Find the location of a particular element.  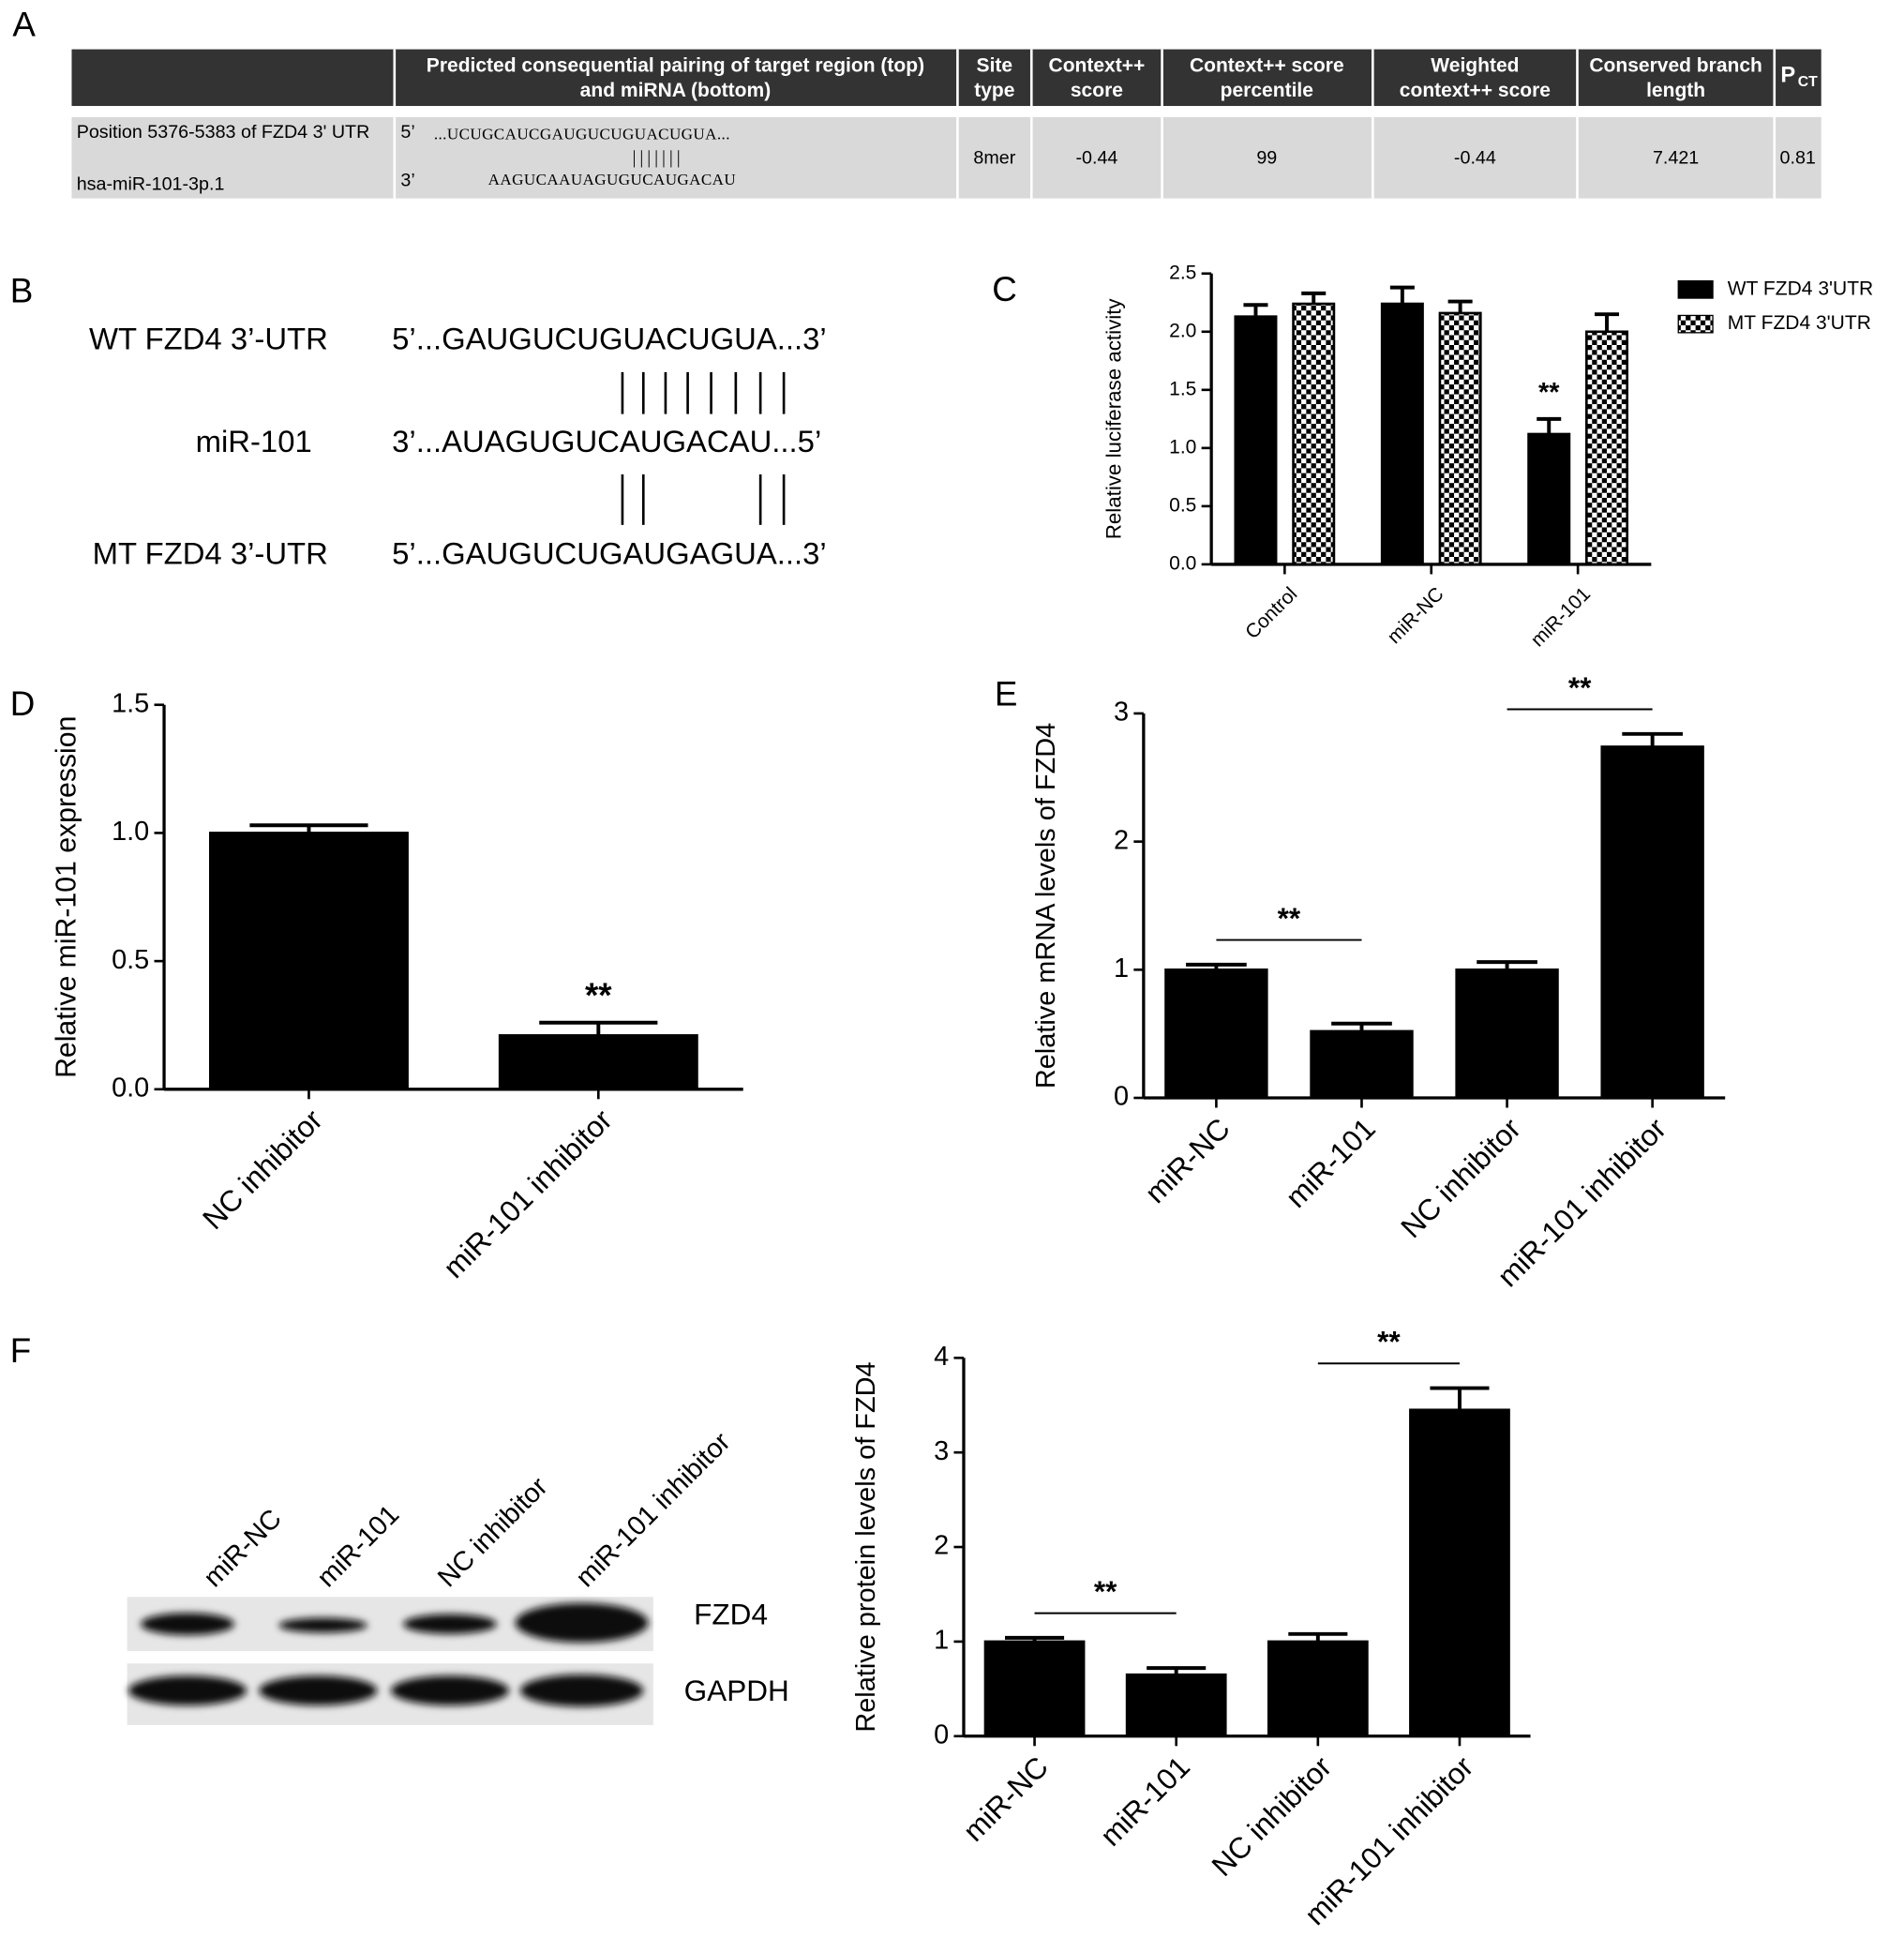

table-cell: 99 is located at coordinates (1266, 158).